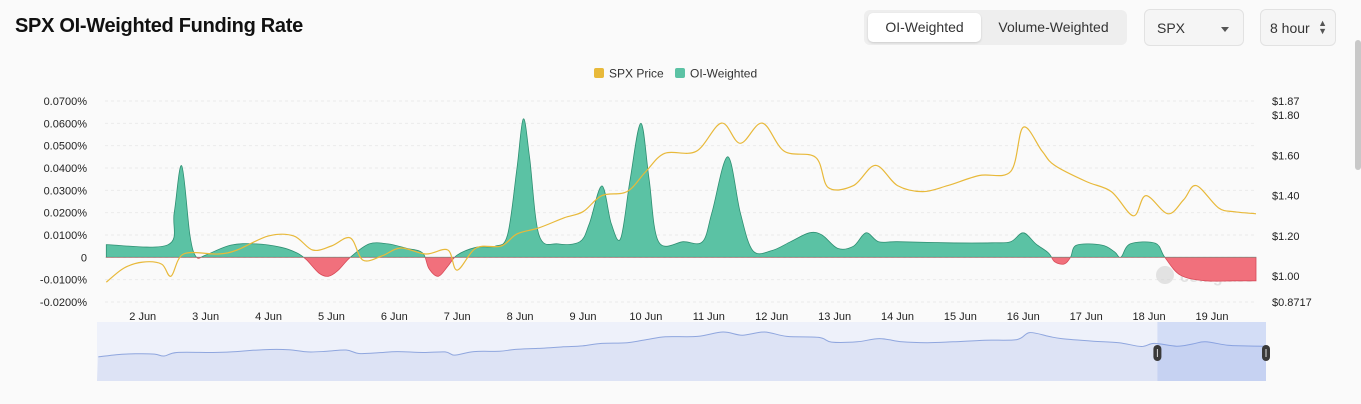 This screenshot has height=404, width=1361. Describe the element at coordinates (897, 317) in the screenshot. I see `x-axis-tick-label: 14 Jun` at that location.